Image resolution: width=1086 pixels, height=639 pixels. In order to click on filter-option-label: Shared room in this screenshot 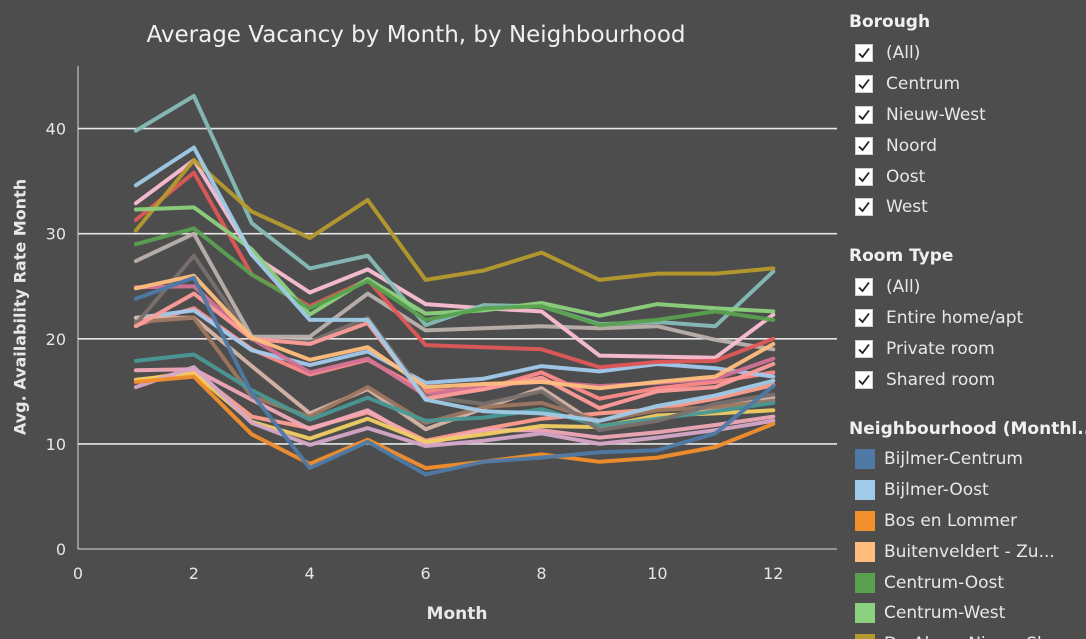, I will do `click(941, 379)`.